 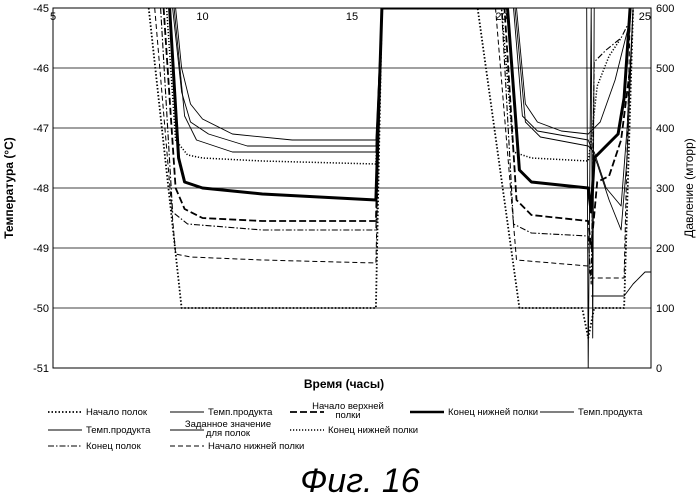 What do you see at coordinates (665, 9) in the screenshot?
I see `y2-tick-label: 600` at bounding box center [665, 9].